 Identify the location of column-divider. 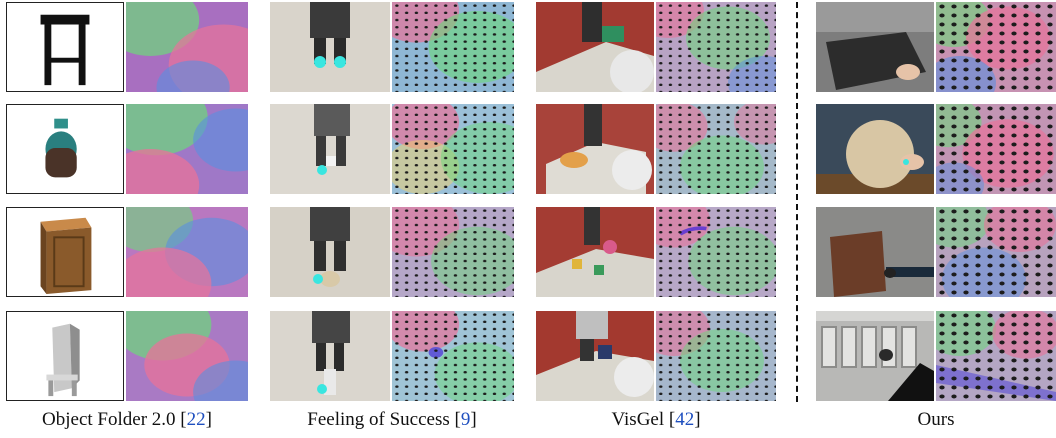
(797, 202).